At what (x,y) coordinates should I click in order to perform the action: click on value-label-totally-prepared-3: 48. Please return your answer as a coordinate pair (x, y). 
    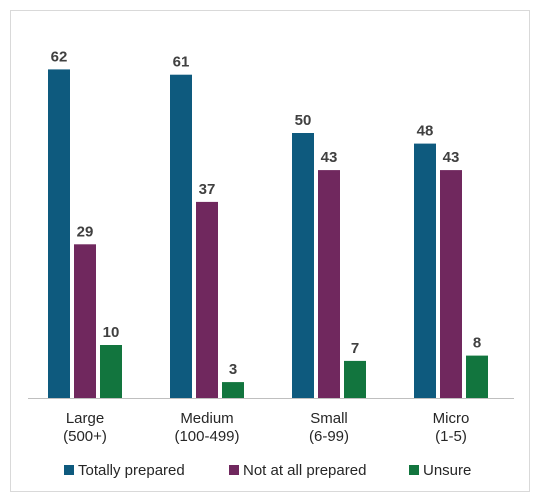
    Looking at the image, I should click on (425, 131).